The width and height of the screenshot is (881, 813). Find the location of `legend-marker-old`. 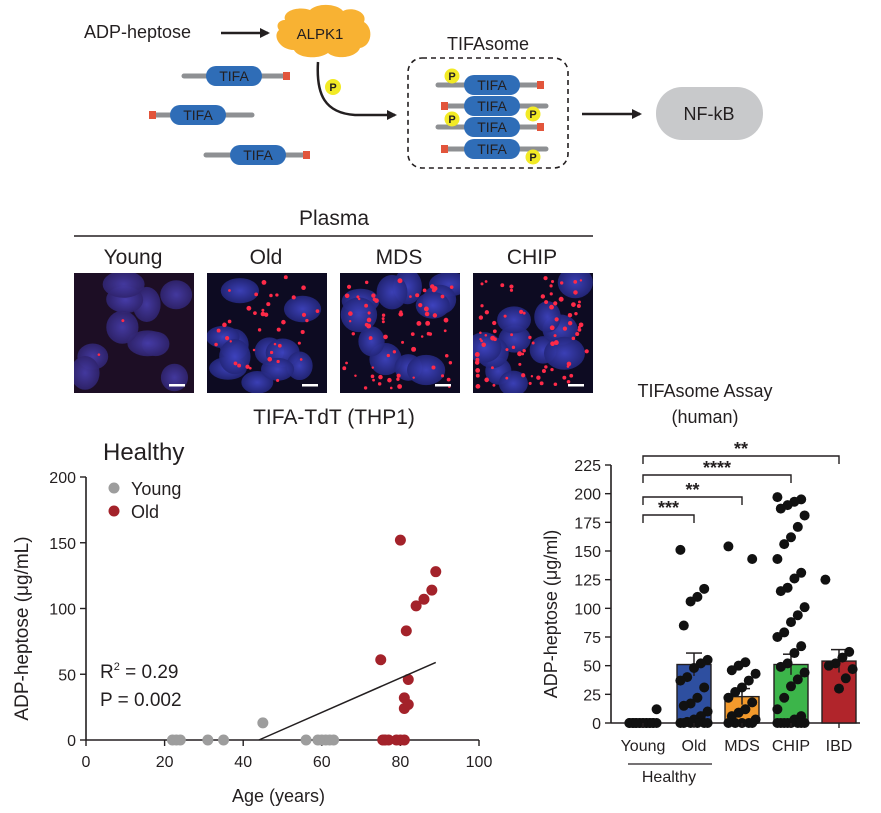

legend-marker-old is located at coordinates (114, 511).